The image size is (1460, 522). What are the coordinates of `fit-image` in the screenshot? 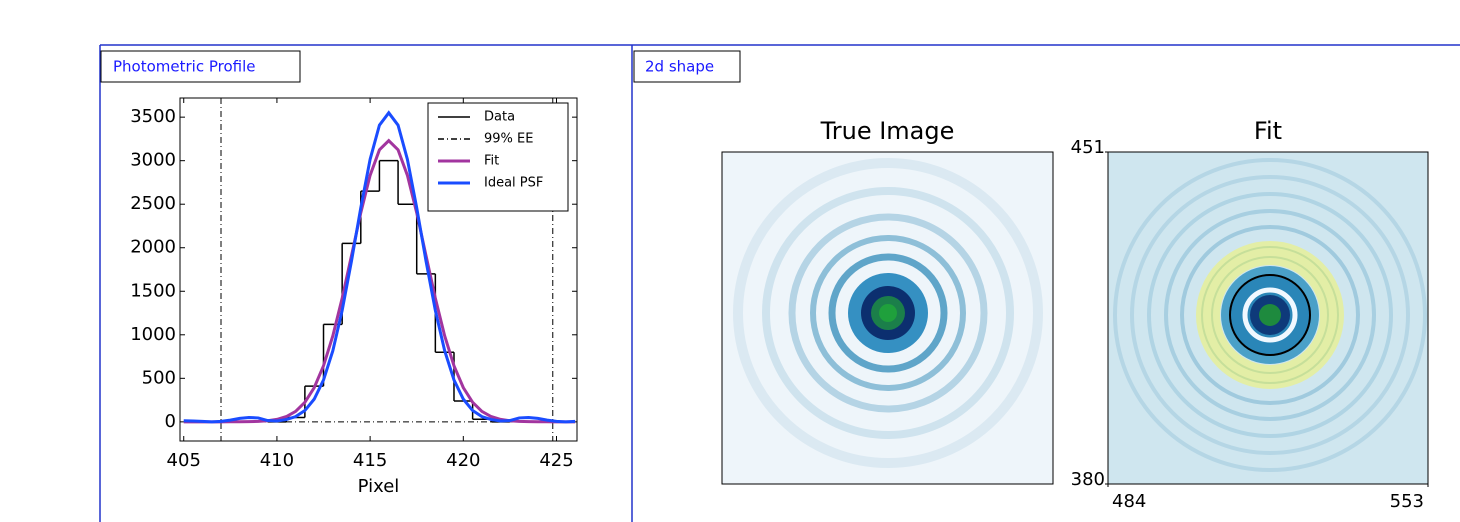 It's located at (1268, 318).